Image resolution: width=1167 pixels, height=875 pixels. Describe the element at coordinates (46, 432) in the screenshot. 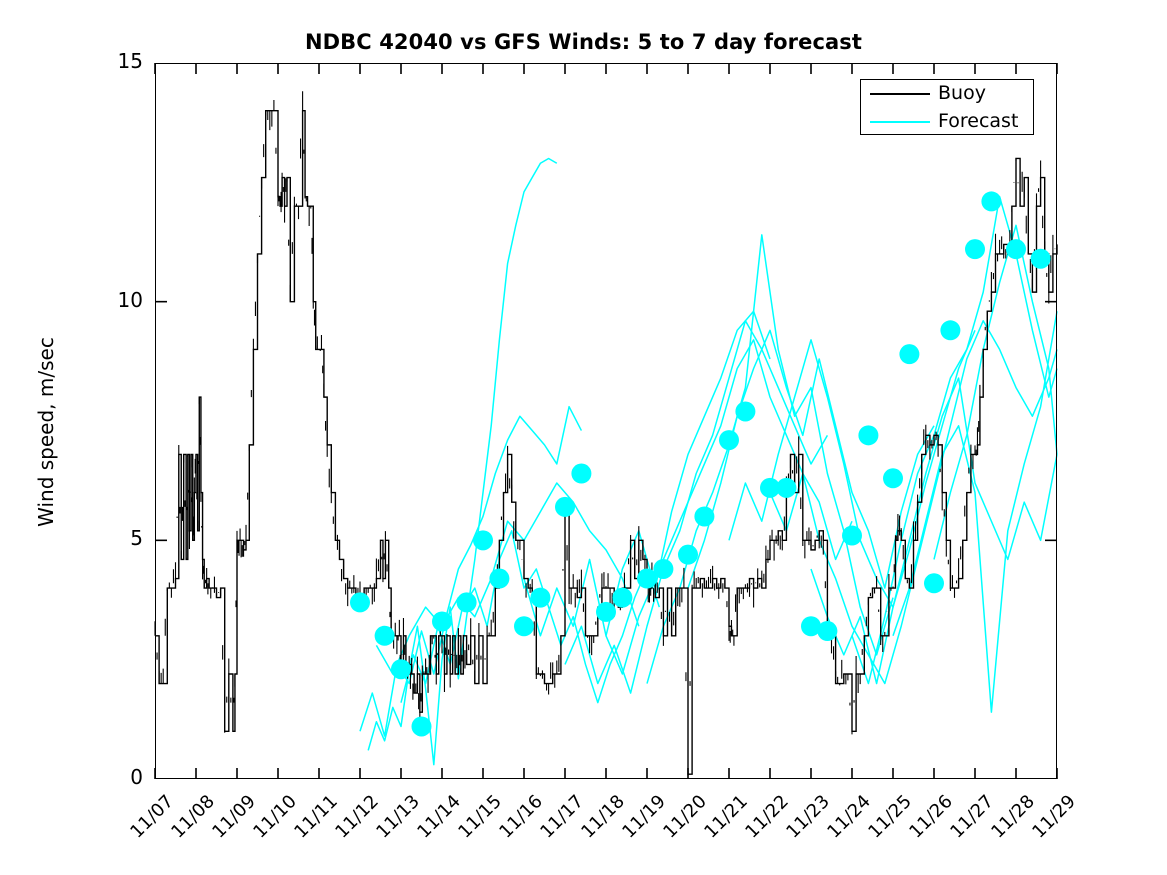

I see `y-axis-label: Wind speed, m/sec` at that location.